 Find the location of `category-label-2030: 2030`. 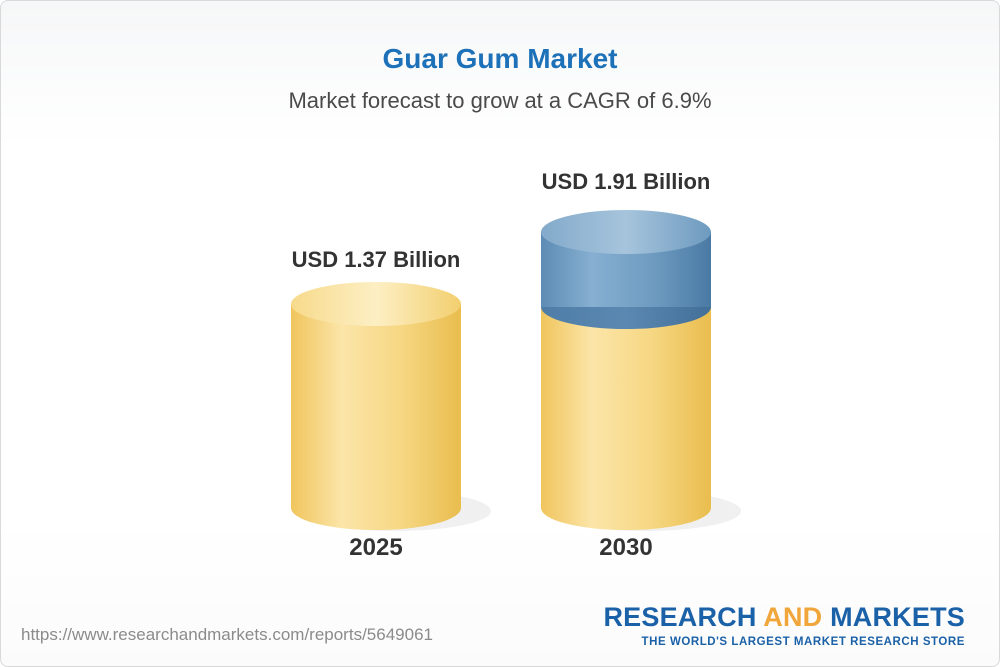

category-label-2030: 2030 is located at coordinates (626, 547).